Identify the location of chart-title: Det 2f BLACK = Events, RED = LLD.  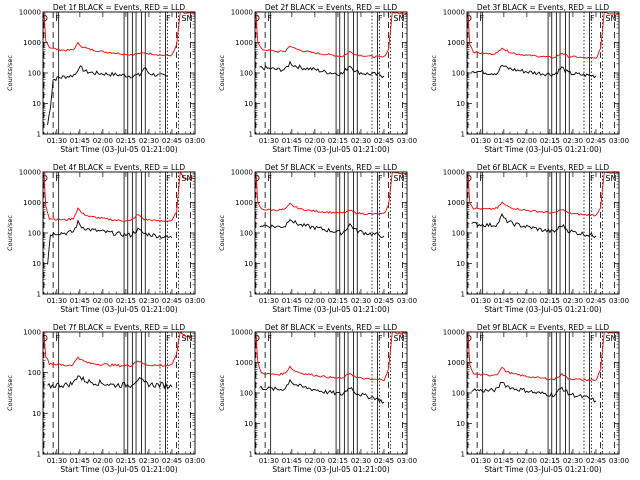
(331, 7).